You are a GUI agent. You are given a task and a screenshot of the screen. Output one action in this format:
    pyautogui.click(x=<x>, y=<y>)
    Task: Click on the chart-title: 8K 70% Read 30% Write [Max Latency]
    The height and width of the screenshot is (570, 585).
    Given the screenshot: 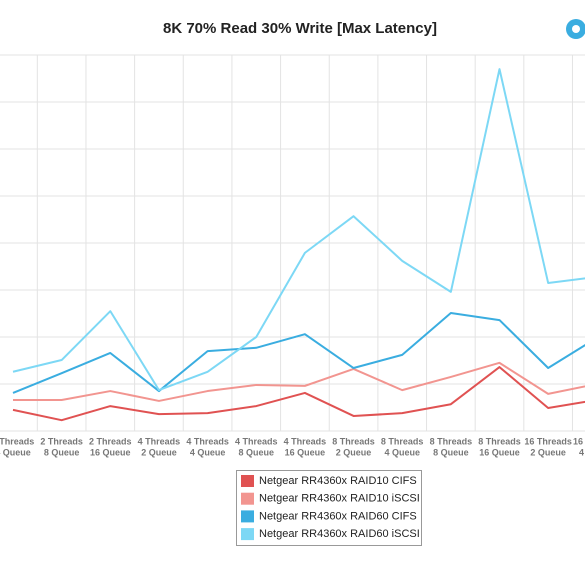 What is the action you would take?
    pyautogui.click(x=300, y=28)
    